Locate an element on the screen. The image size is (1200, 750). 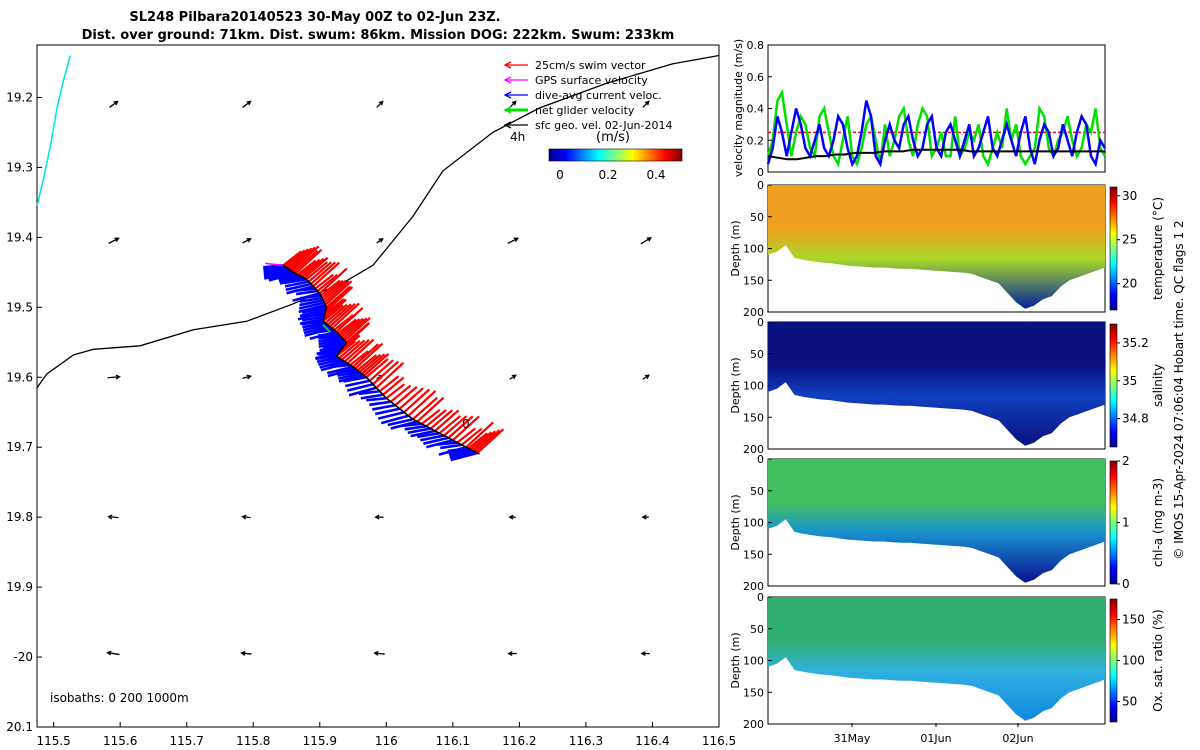
velocity-series is located at coordinates (936, 128).